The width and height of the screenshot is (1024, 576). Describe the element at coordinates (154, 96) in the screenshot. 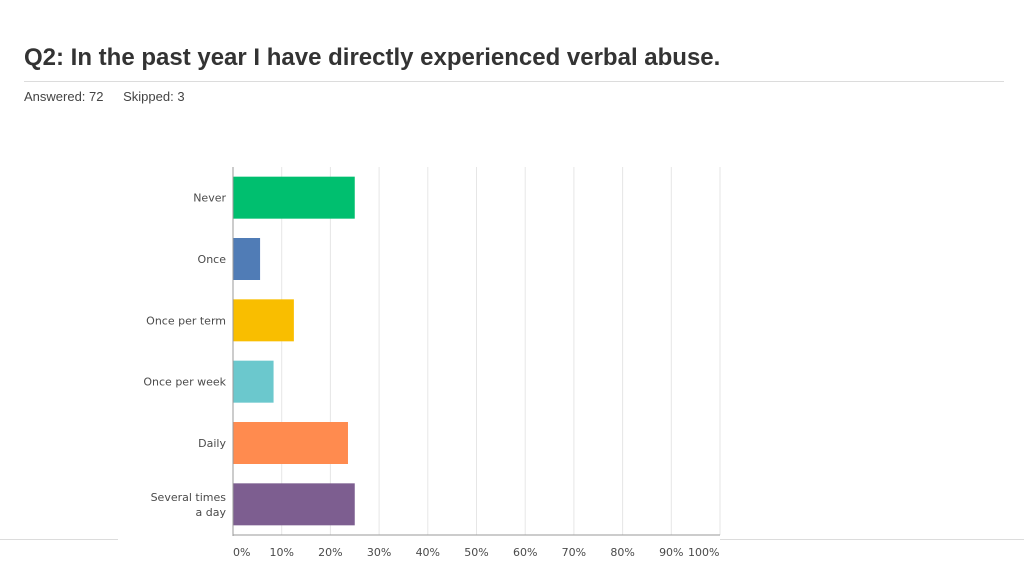

I see `skipped-count: Skipped: 3` at that location.